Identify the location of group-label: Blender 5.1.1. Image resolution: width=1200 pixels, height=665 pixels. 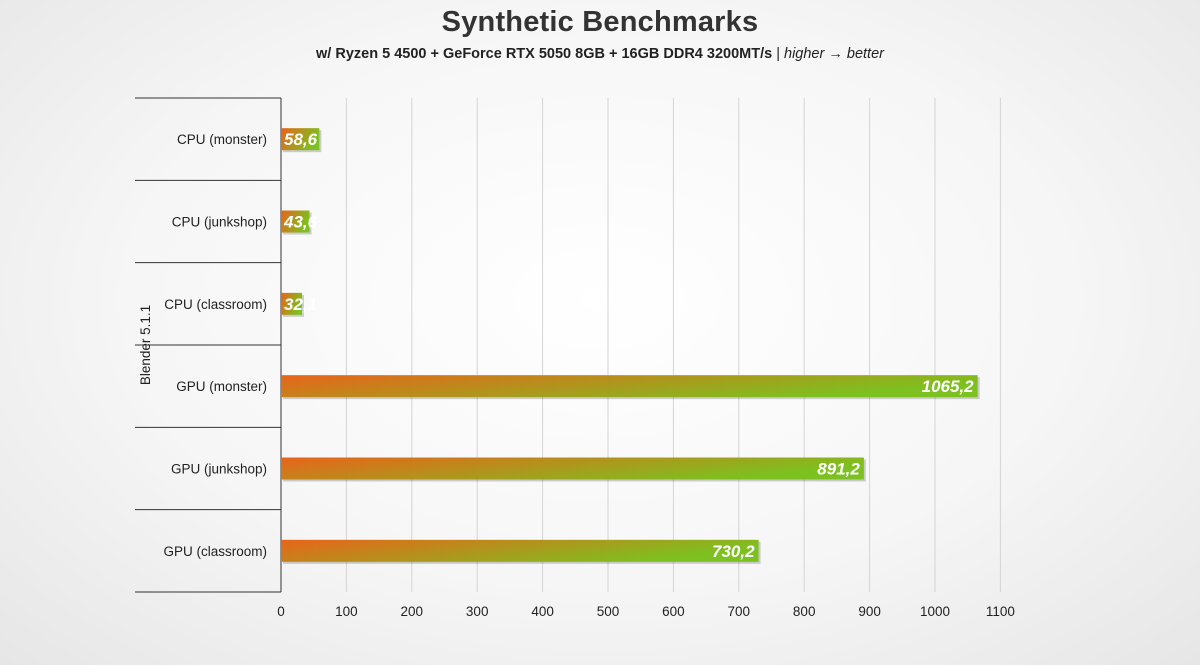
(145, 345).